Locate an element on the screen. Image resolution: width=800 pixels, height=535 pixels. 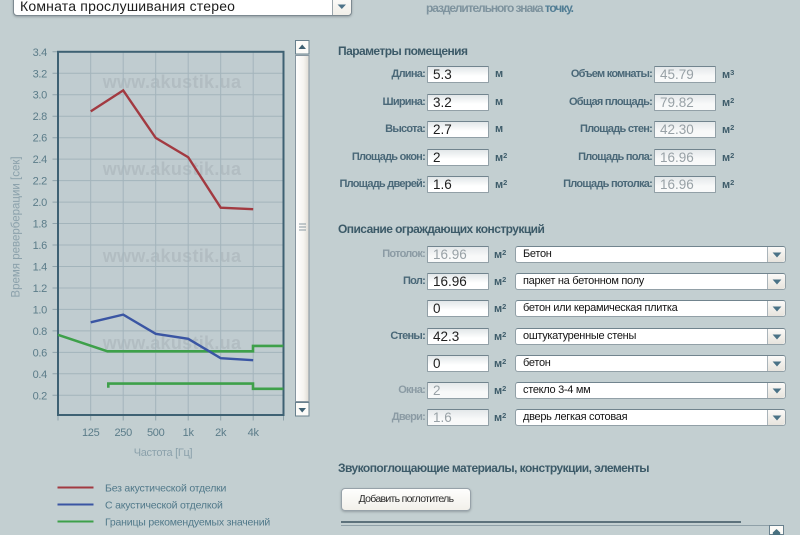
svg-text: 3.4 is located at coordinates (40, 53).